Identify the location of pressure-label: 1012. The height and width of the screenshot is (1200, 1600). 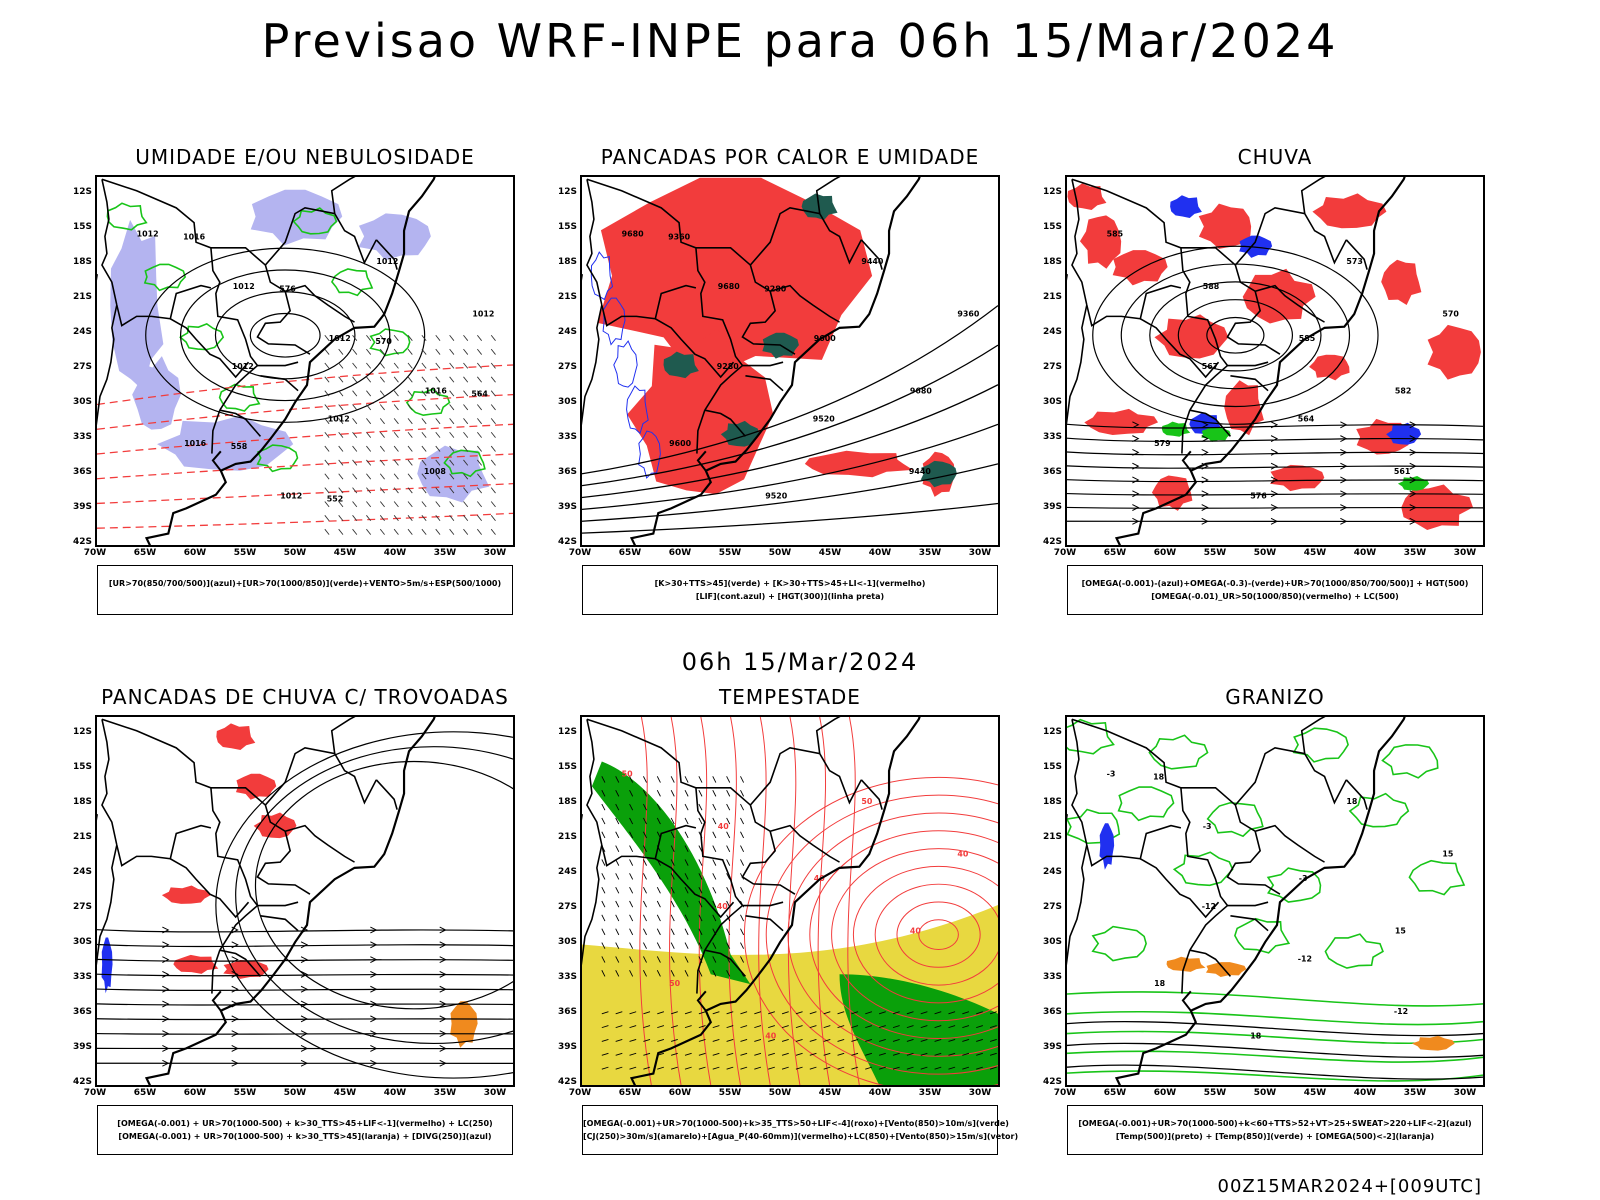
(387, 261).